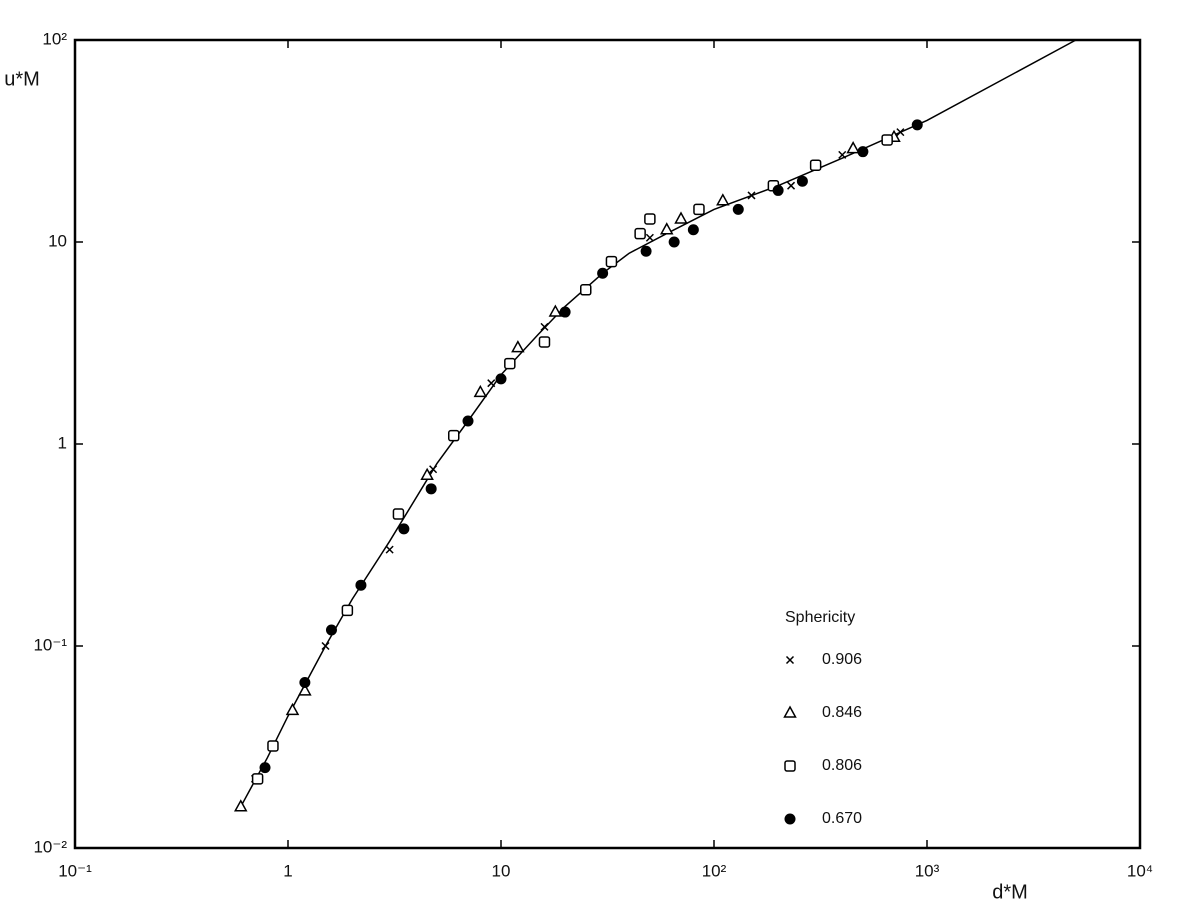 The width and height of the screenshot is (1178, 915). I want to click on legend-label: 0.906, so click(842, 659).